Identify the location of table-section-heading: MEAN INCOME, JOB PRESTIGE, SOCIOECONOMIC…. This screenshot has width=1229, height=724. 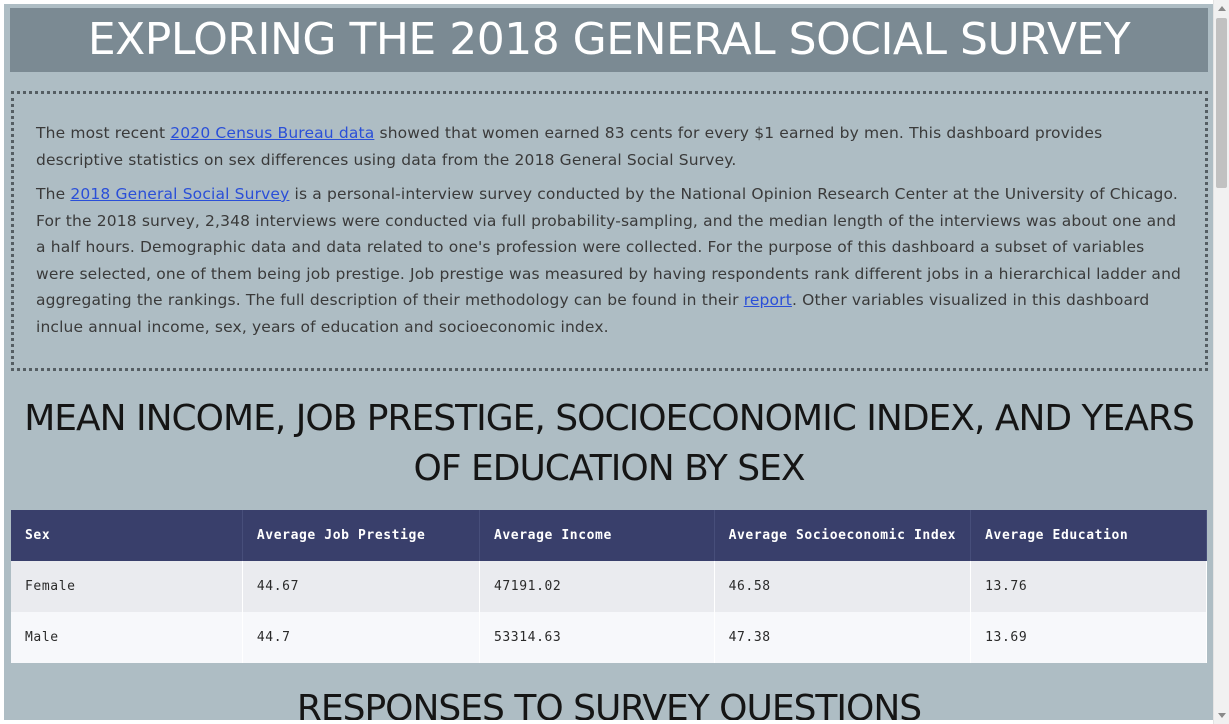
(609, 443).